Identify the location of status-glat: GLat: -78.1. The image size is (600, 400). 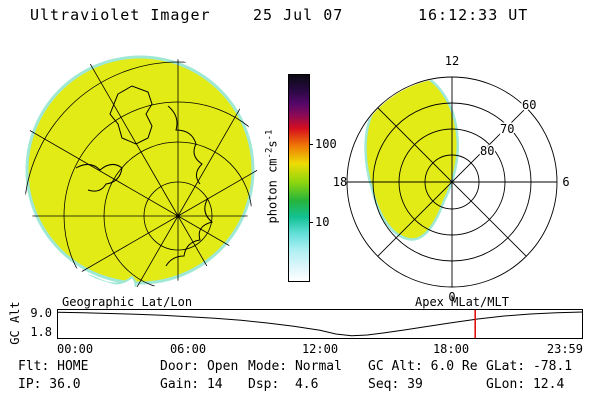
(529, 366).